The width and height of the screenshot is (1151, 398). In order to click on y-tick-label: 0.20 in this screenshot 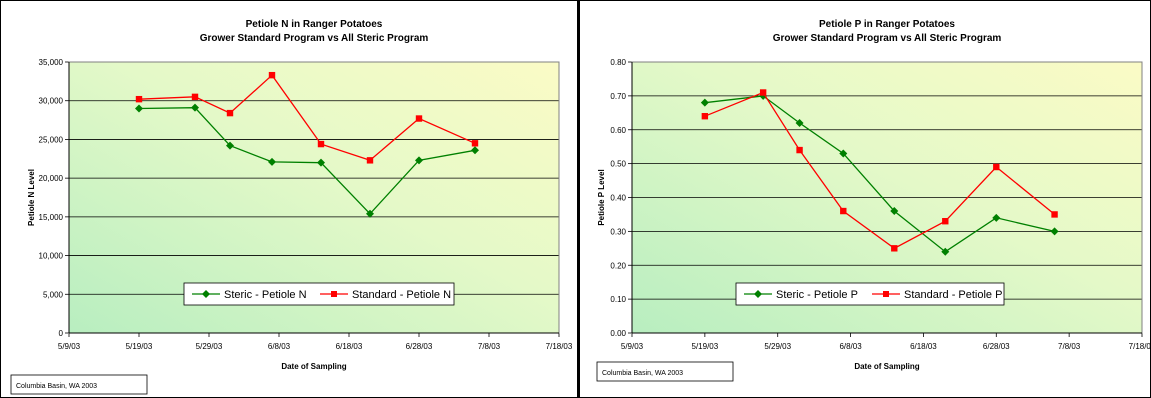, I will do `click(618, 265)`.